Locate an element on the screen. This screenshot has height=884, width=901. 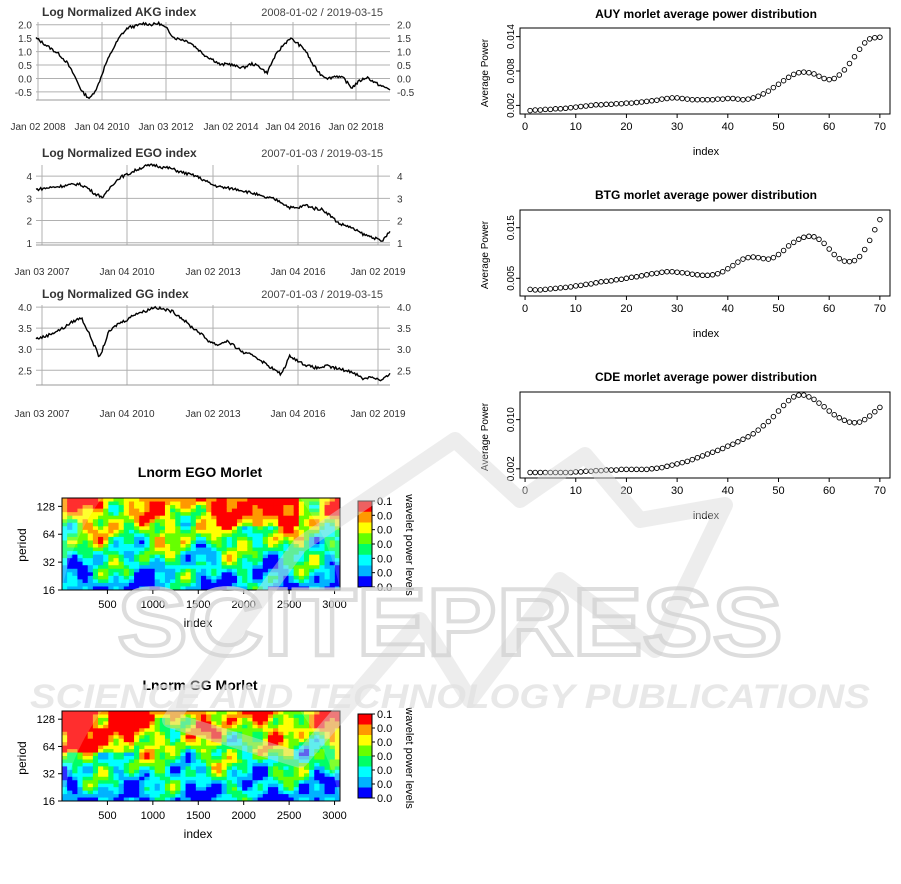
legend-label: 0.0 is located at coordinates (384, 785).